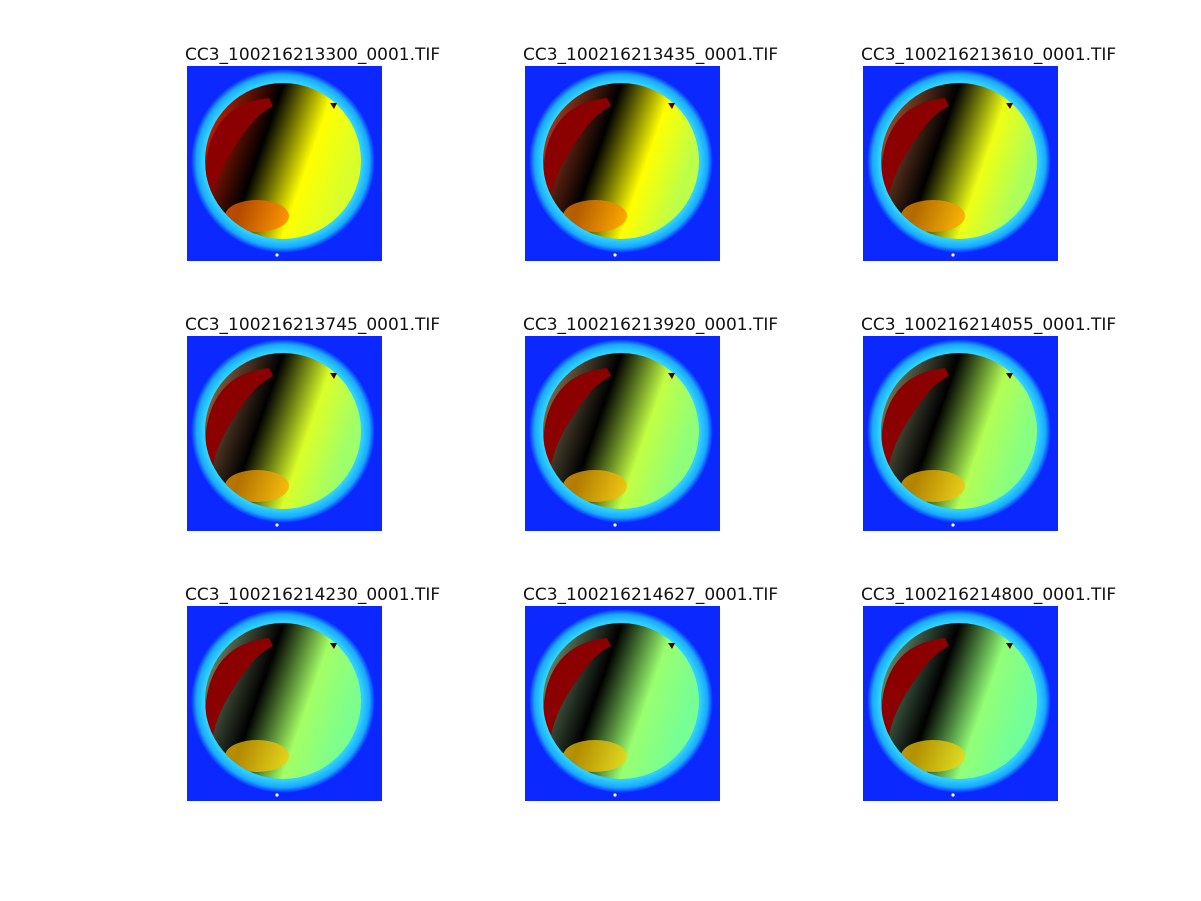 This screenshot has height=901, width=1201. I want to click on image-panel-1: CC3_100216213300_0001.TIF, so click(320, 160).